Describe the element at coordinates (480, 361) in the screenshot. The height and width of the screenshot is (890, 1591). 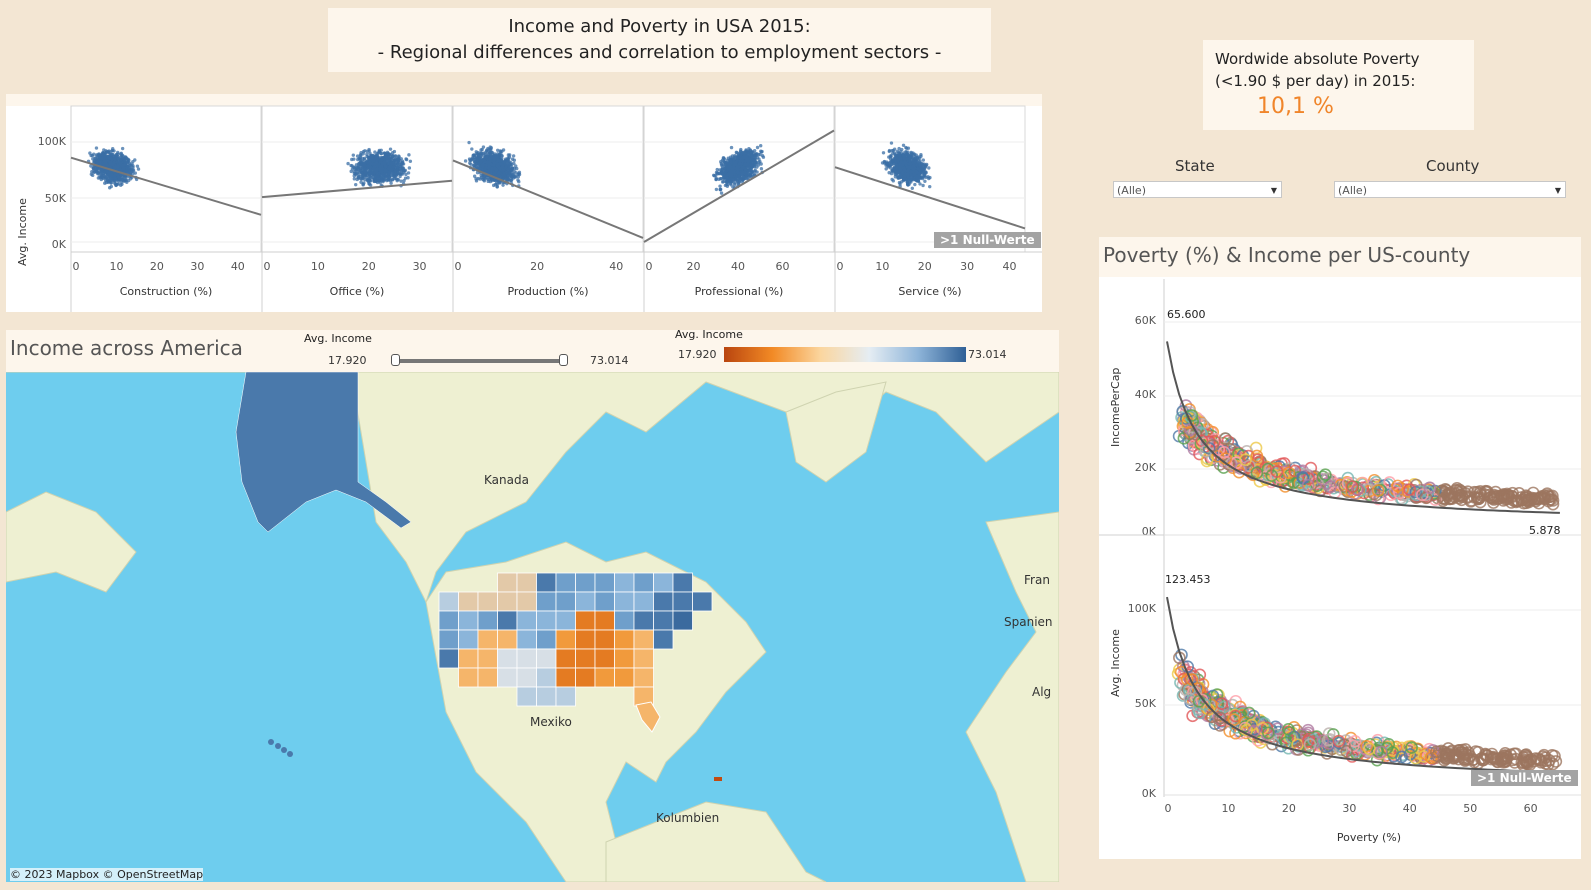
I see `slider-track` at that location.